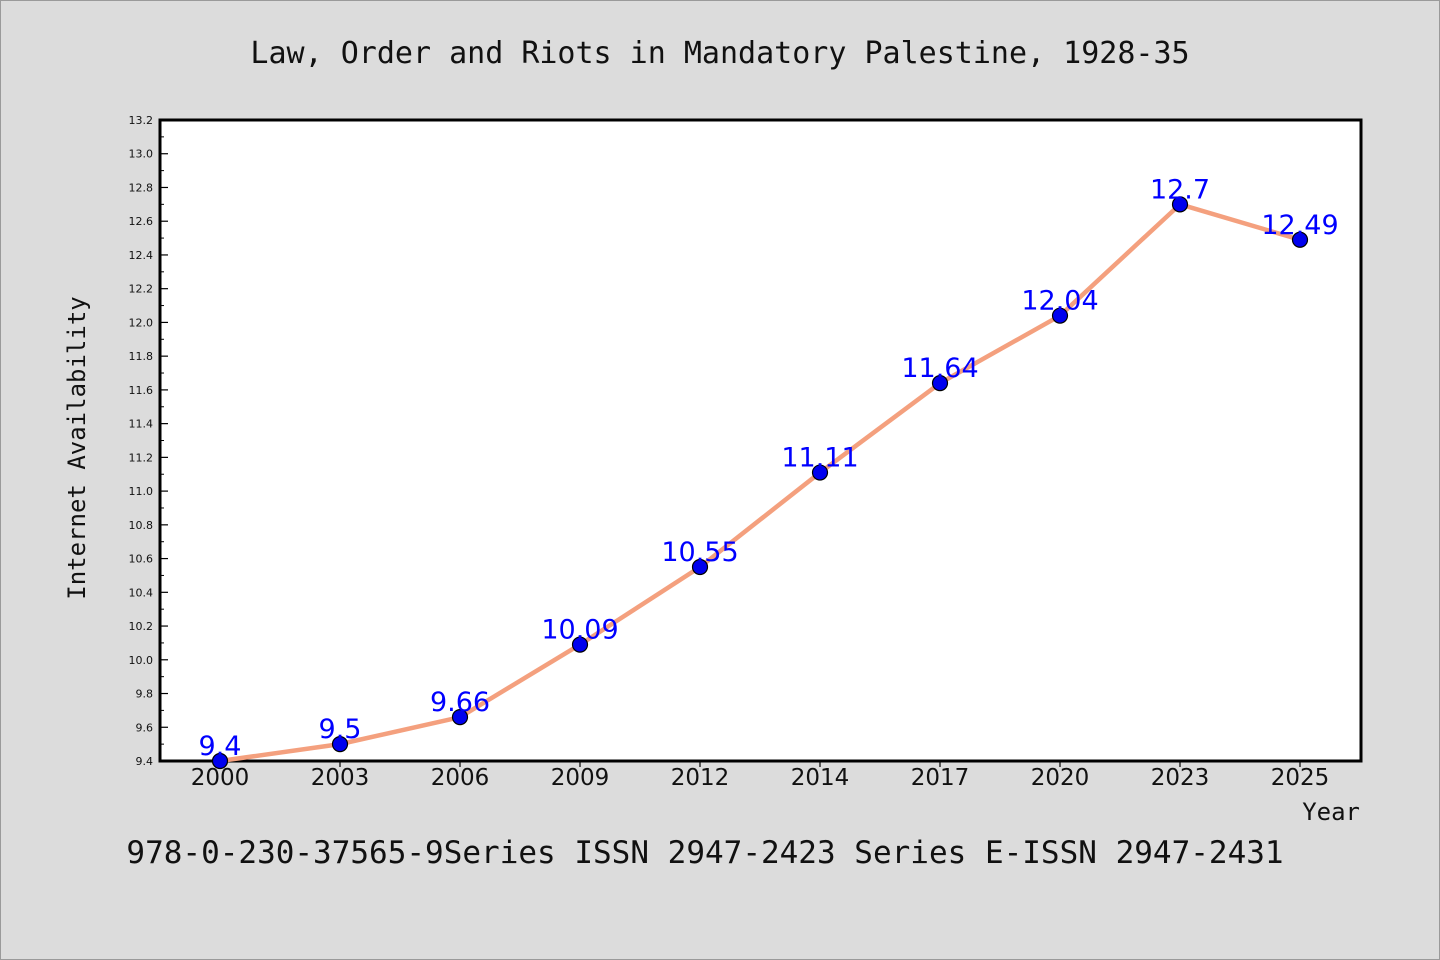 This screenshot has width=1440, height=960. Describe the element at coordinates (77, 447) in the screenshot. I see `y-axis-label: Internet Availability` at that location.